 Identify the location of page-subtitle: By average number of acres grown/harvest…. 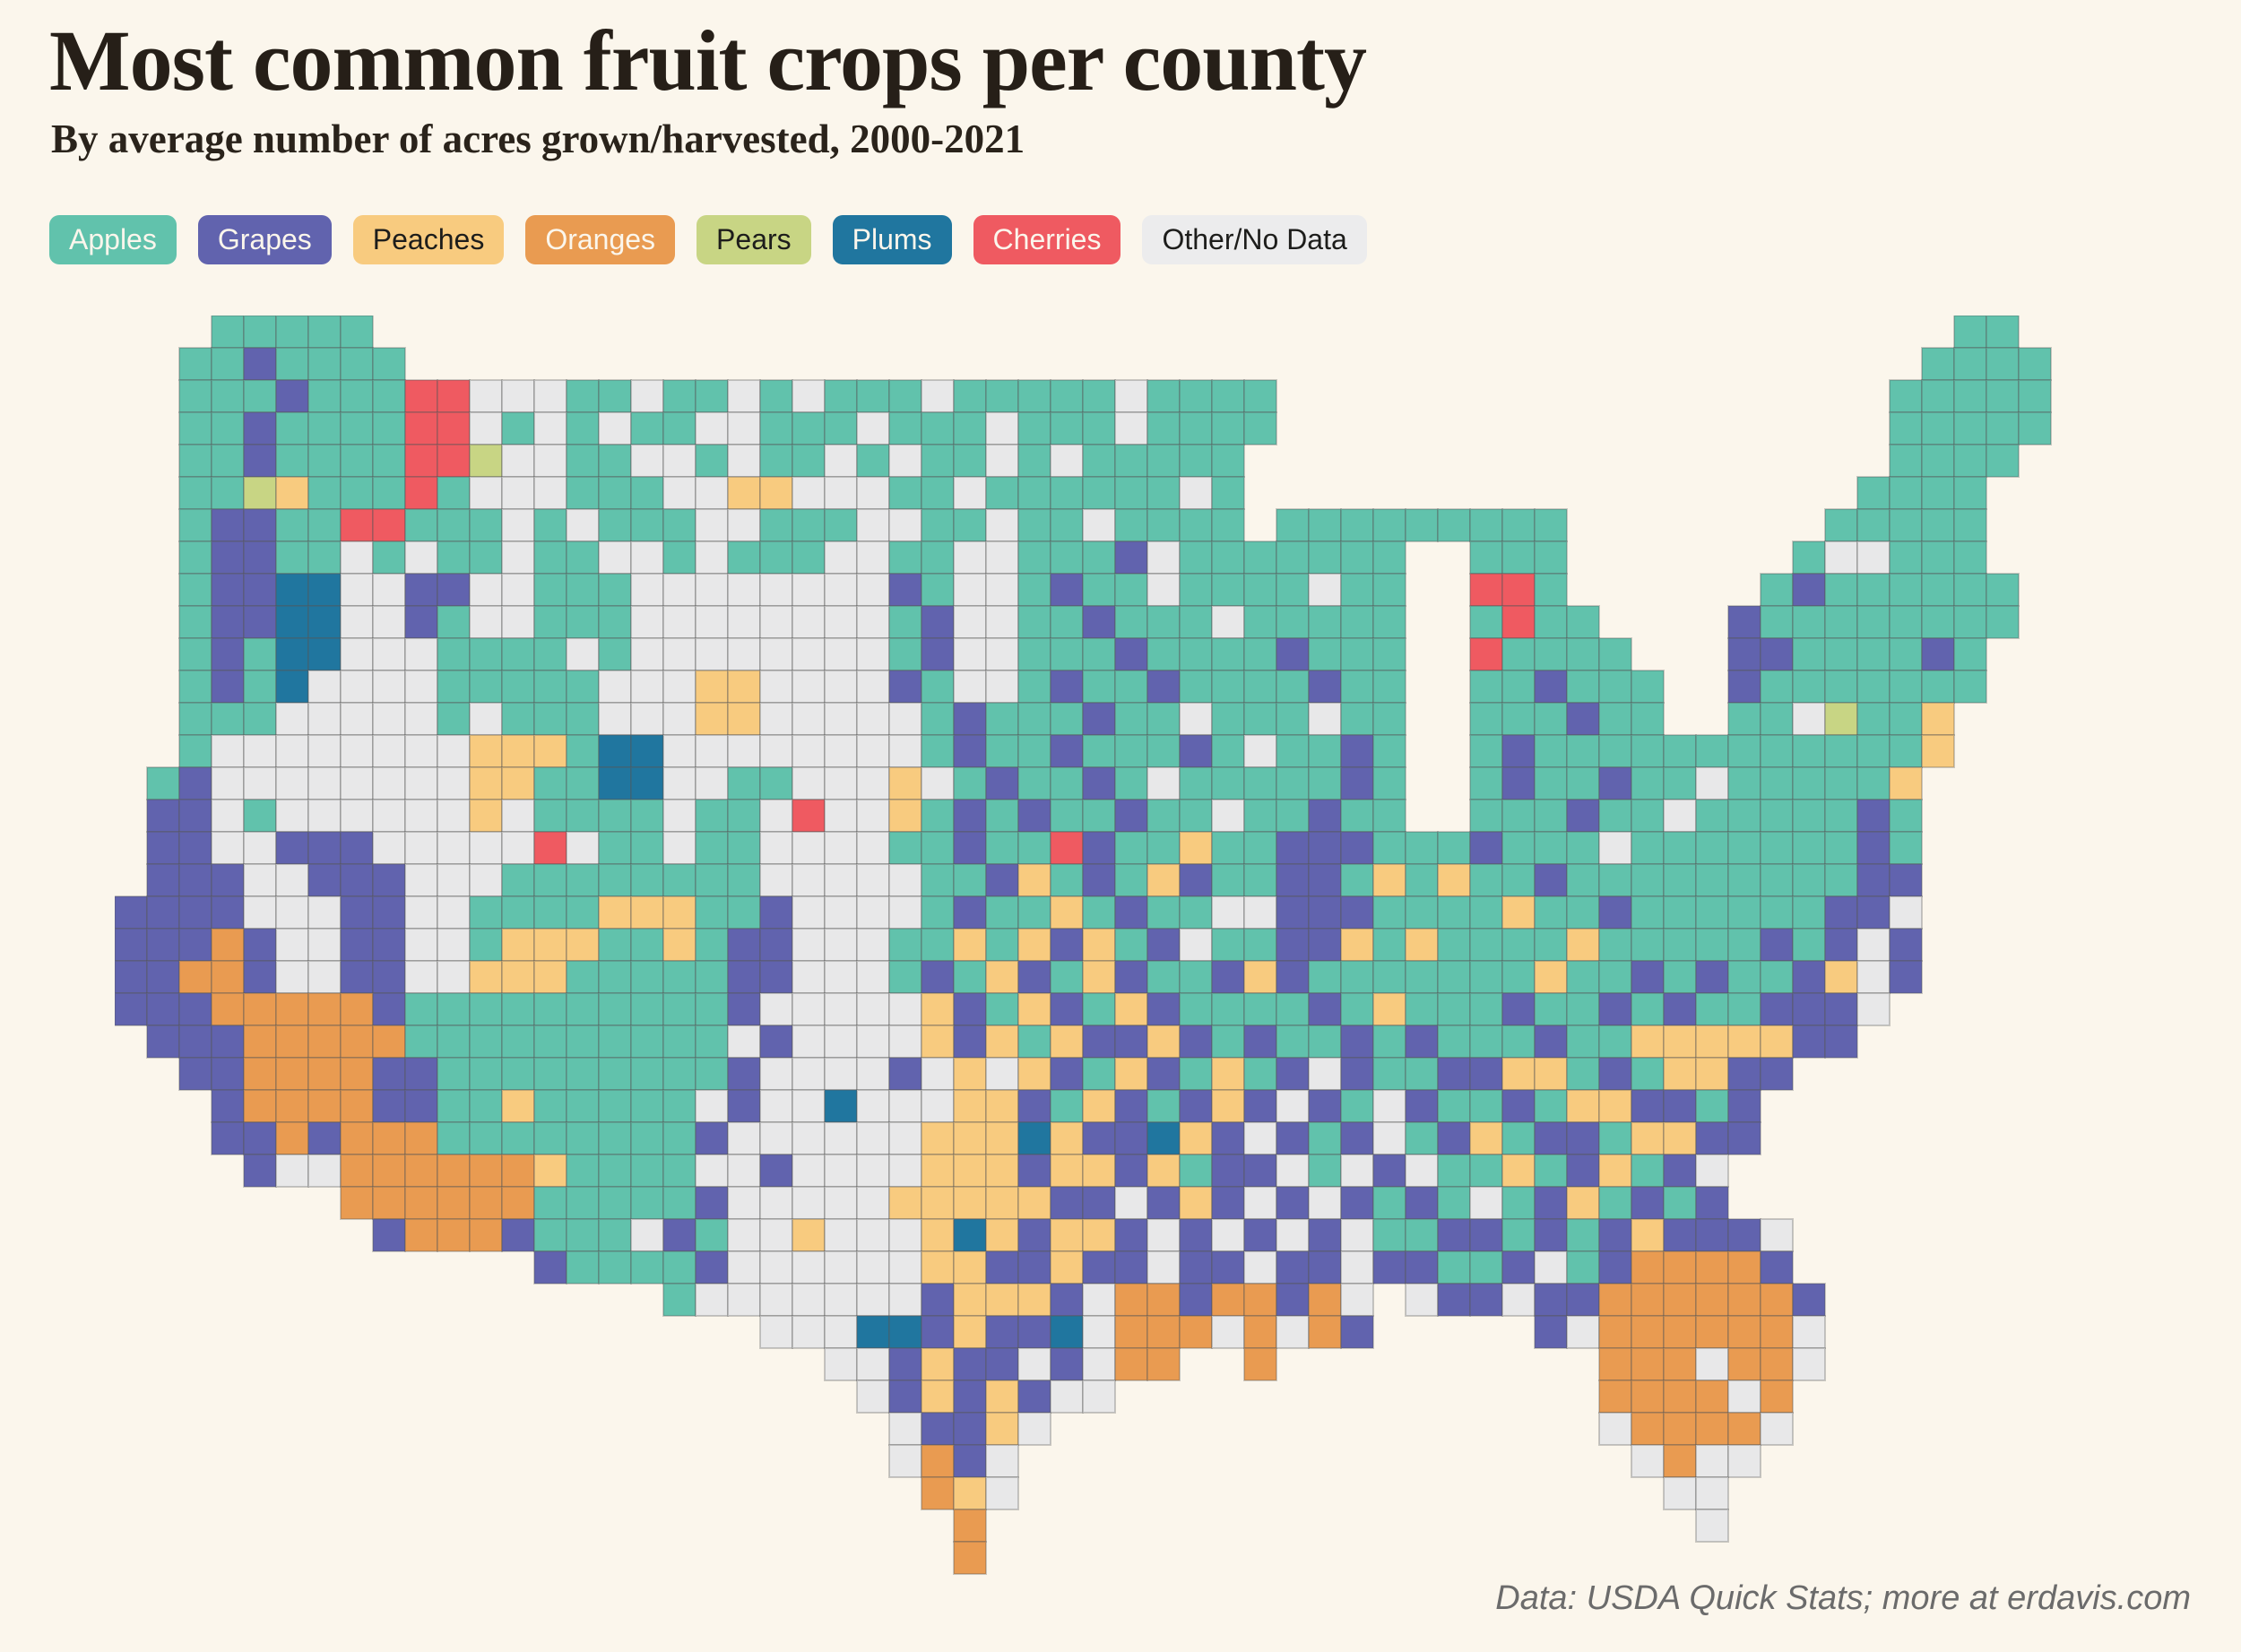
(538, 138).